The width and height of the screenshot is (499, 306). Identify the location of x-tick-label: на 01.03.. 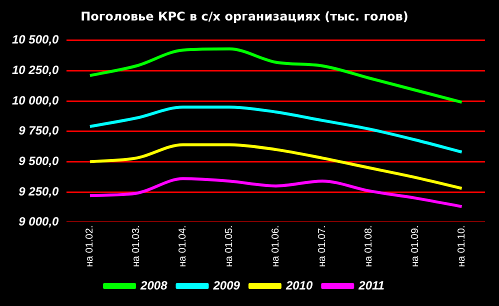
(136, 246).